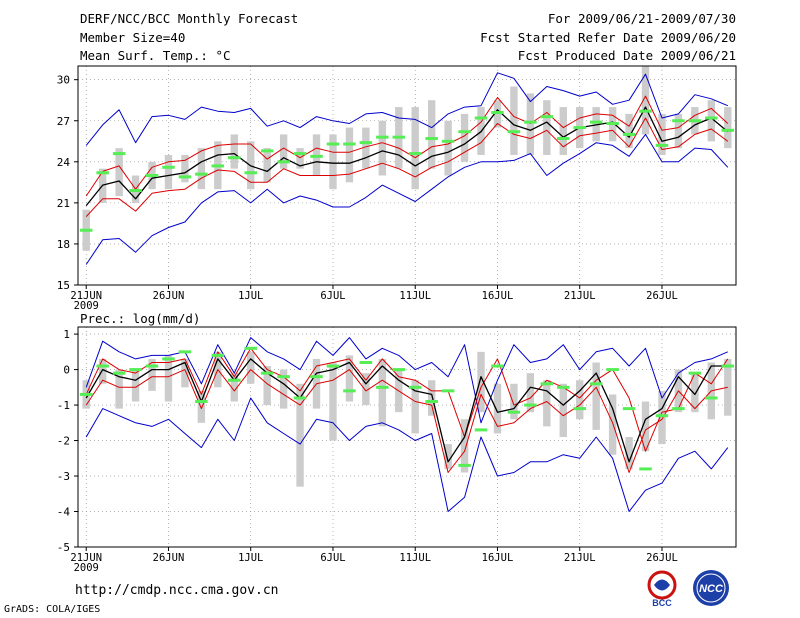 The height and width of the screenshot is (618, 800). Describe the element at coordinates (63, 405) in the screenshot. I see `y-tick-label: -1` at that location.